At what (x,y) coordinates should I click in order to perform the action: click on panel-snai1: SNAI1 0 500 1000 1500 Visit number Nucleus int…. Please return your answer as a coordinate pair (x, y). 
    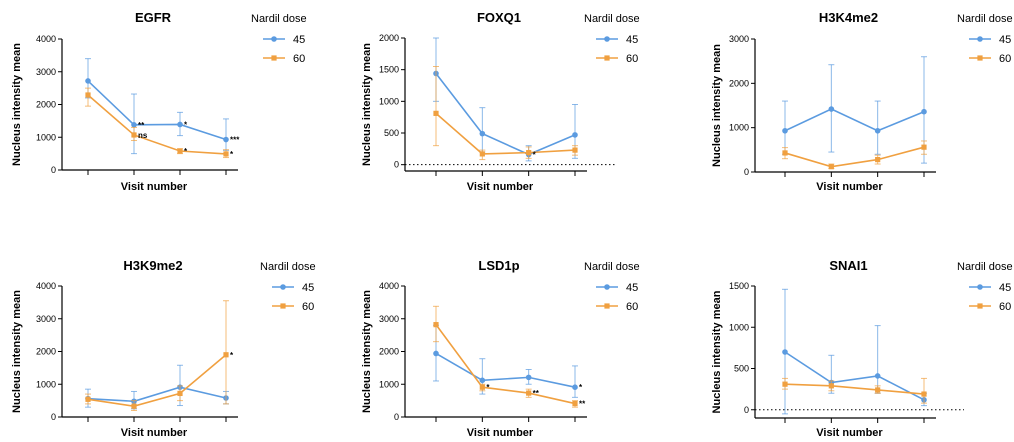
    Looking at the image, I should click on (862, 348).